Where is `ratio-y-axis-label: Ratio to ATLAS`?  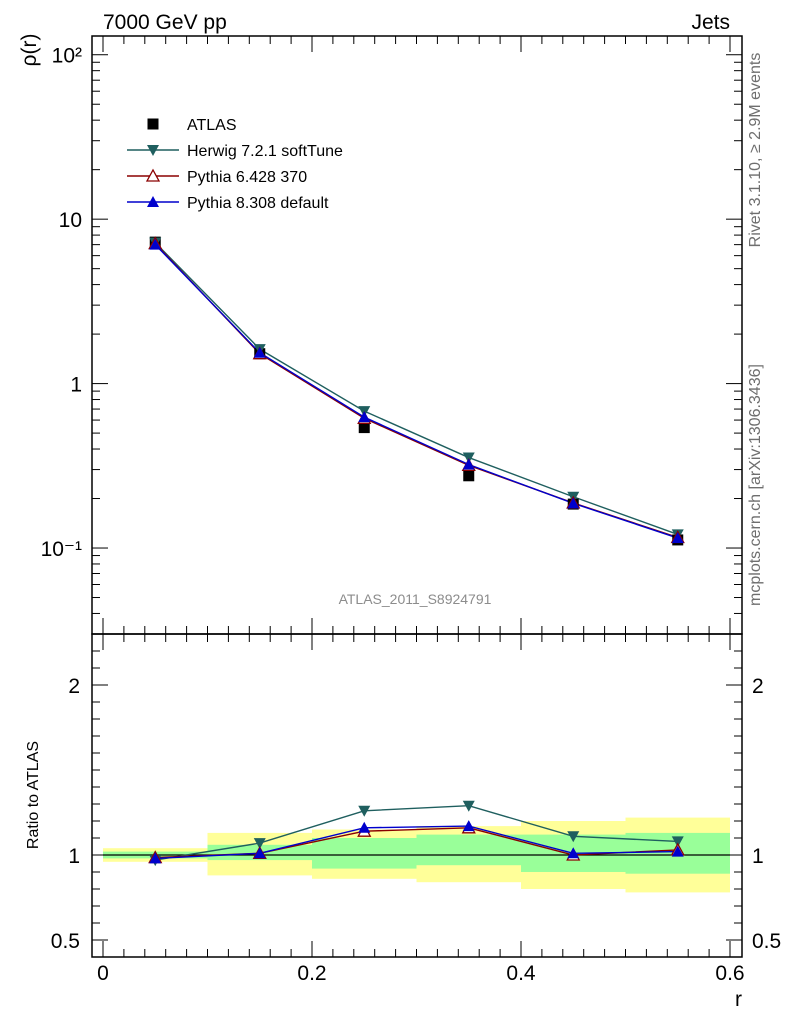 ratio-y-axis-label: Ratio to ATLAS is located at coordinates (33, 795).